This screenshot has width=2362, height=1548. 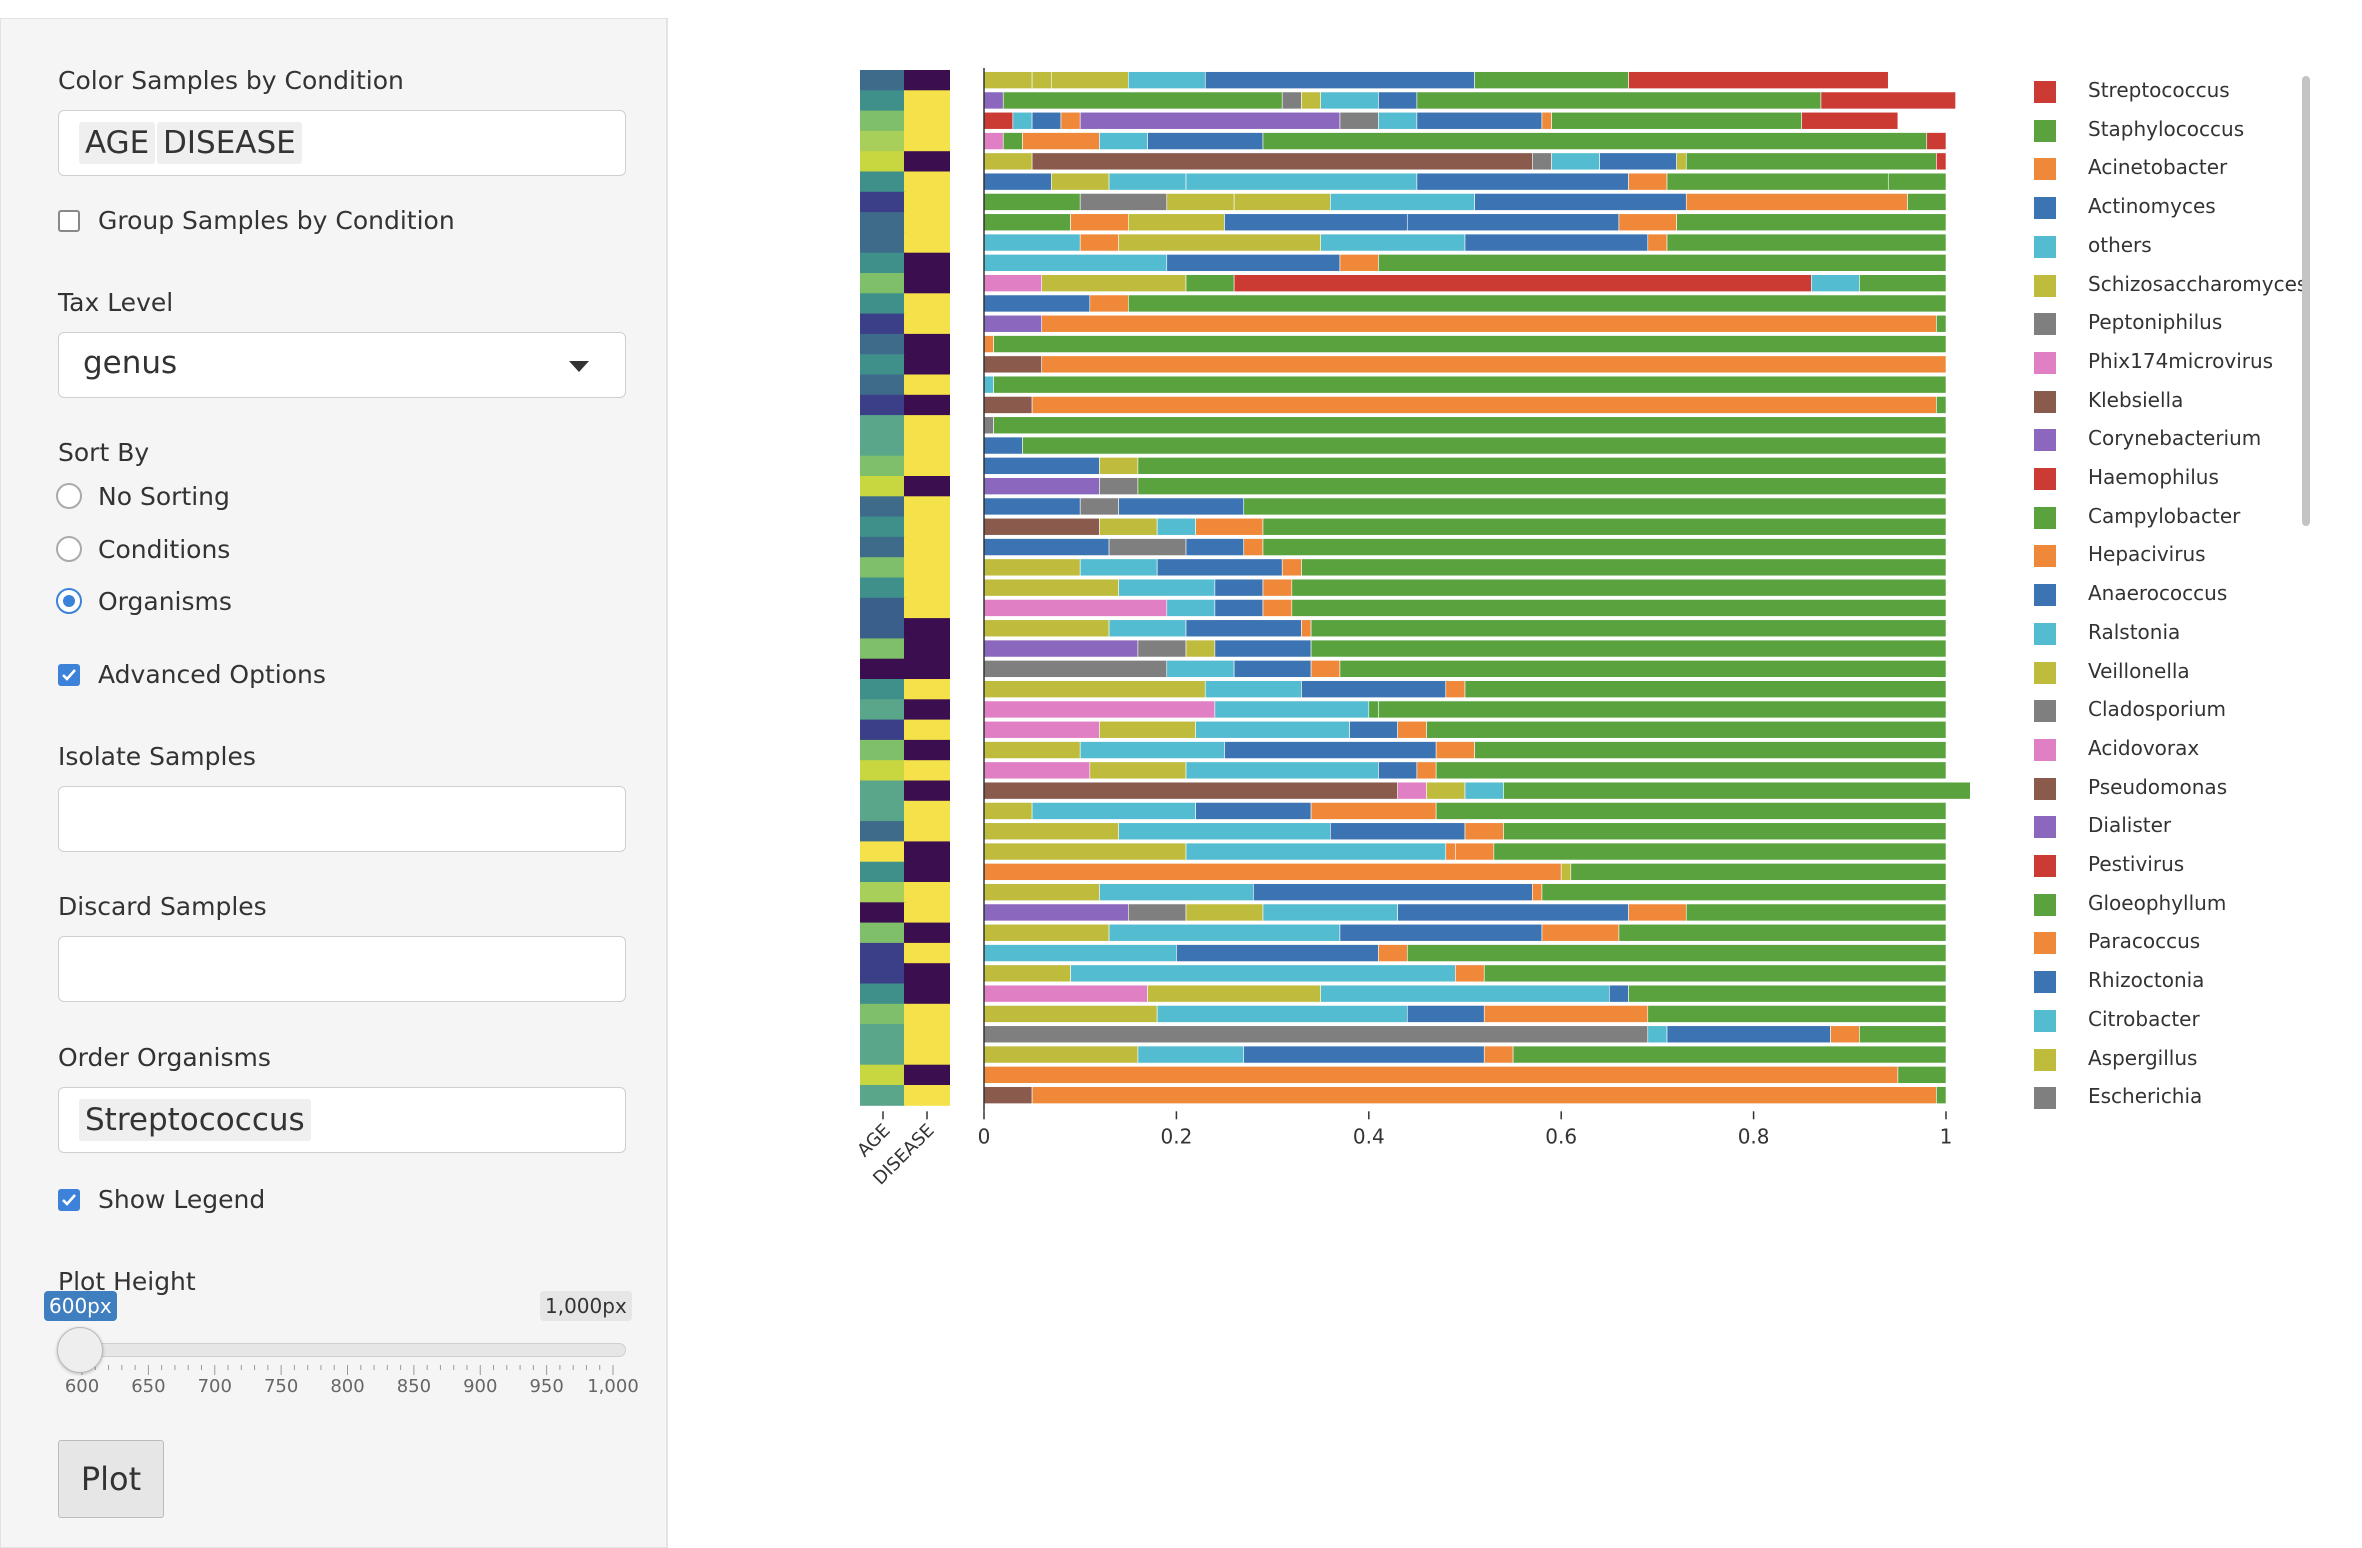 I want to click on isolate-samples-input, so click(x=342, y=819).